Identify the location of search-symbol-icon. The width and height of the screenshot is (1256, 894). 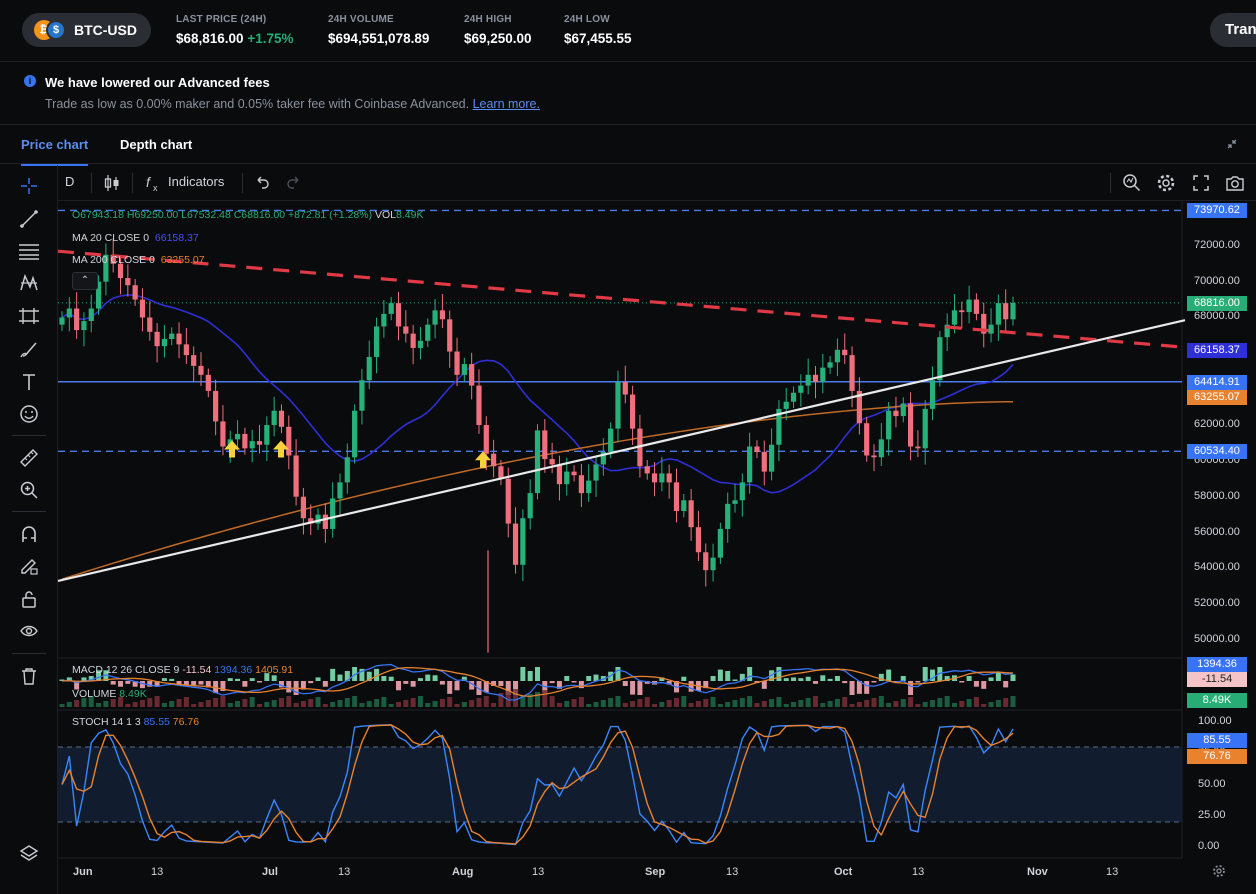
(1132, 183).